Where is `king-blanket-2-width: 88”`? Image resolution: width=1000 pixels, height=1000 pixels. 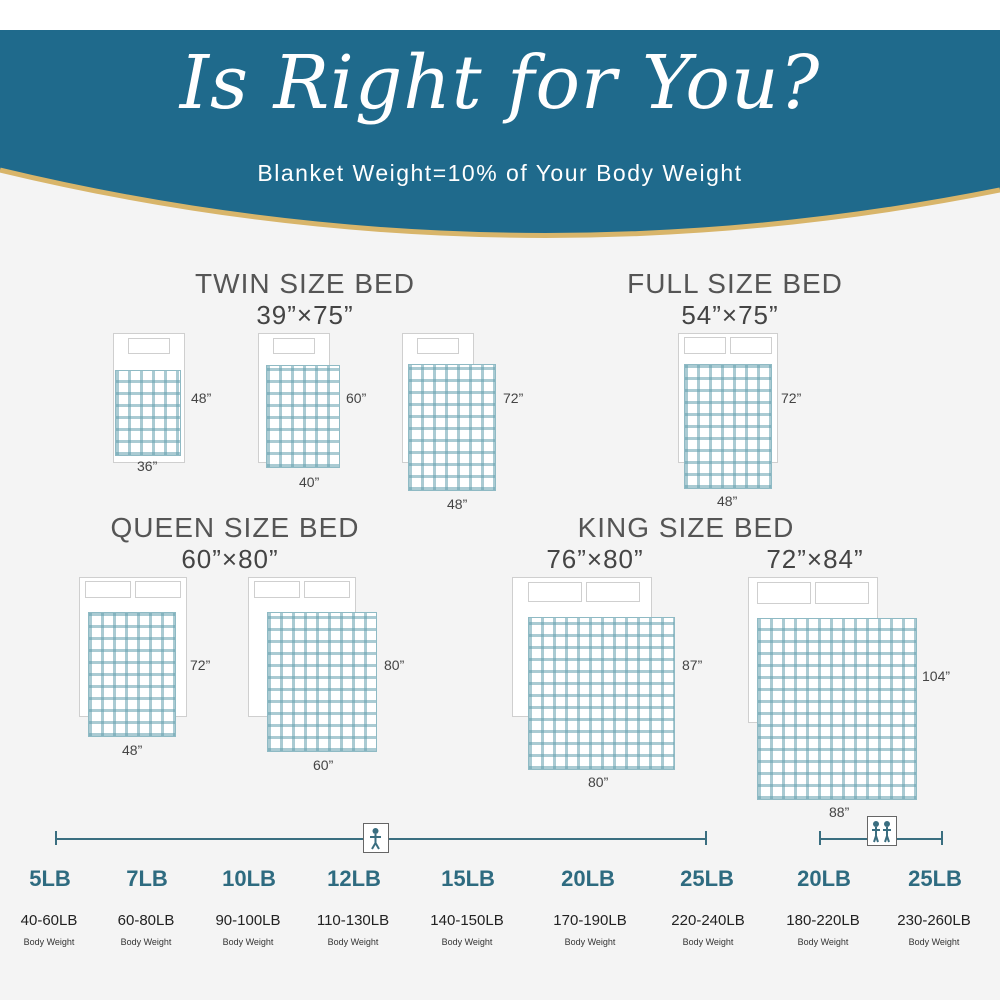 king-blanket-2-width: 88” is located at coordinates (839, 812).